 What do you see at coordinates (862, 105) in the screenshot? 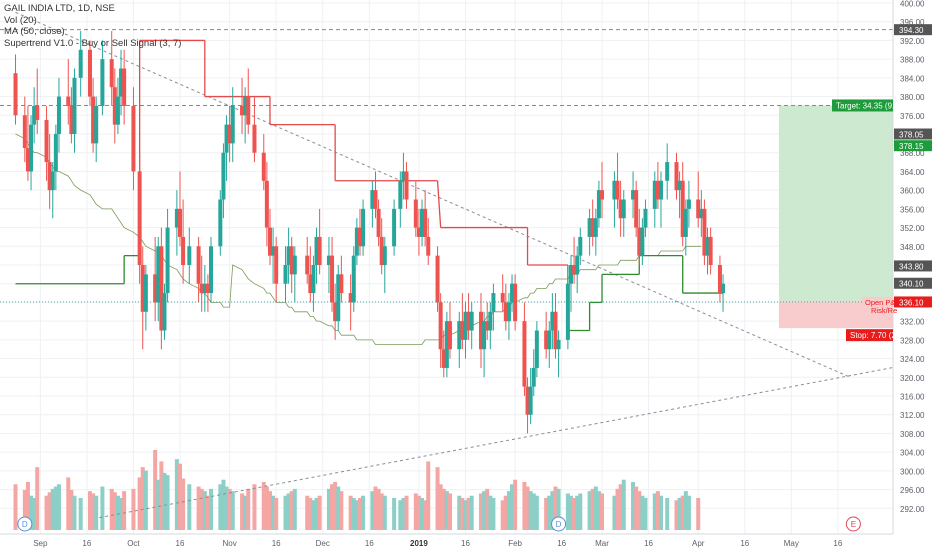
I see `target-label-badge` at bounding box center [862, 105].